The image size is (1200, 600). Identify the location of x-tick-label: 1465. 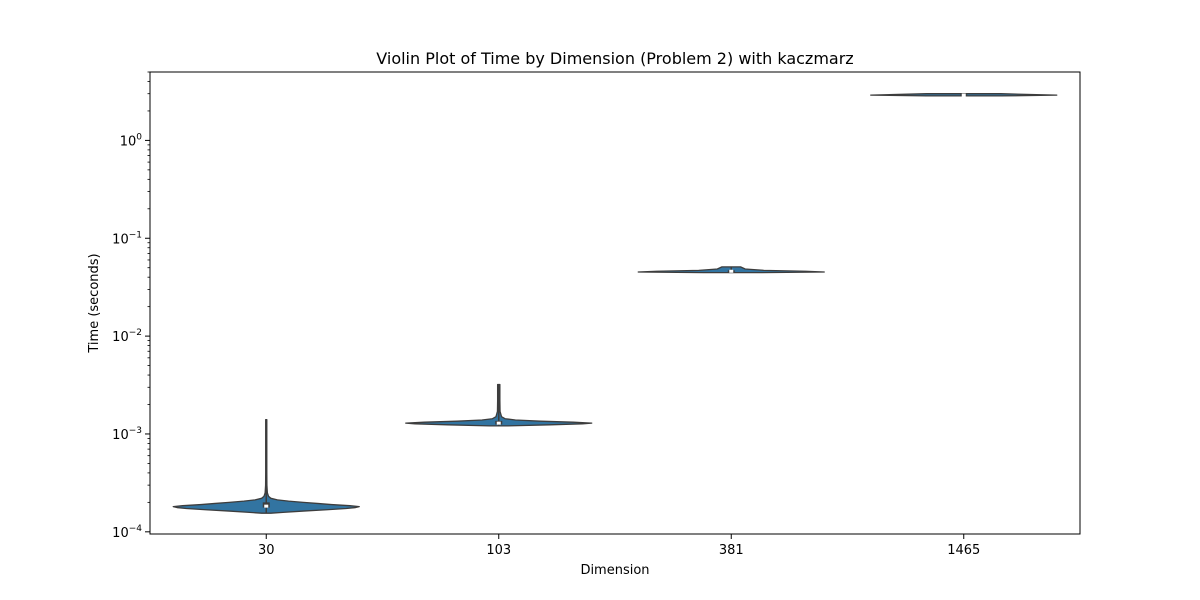
(963, 550).